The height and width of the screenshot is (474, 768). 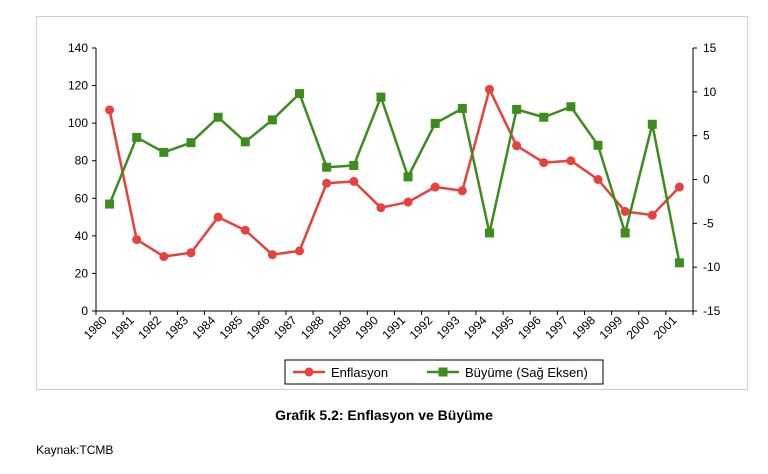 I want to click on legend-label: Enflasyon, so click(x=359, y=372).